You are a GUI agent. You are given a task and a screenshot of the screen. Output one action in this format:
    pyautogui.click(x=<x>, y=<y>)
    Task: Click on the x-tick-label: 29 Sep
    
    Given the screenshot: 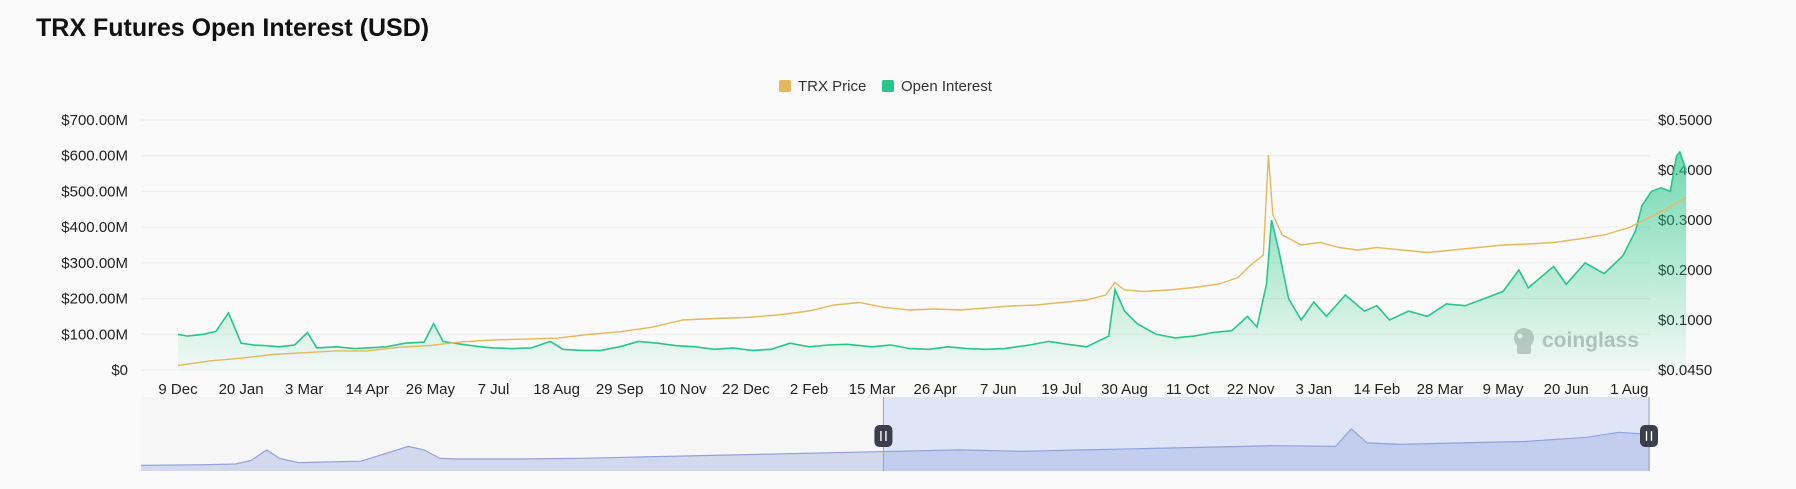 What is the action you would take?
    pyautogui.click(x=620, y=389)
    